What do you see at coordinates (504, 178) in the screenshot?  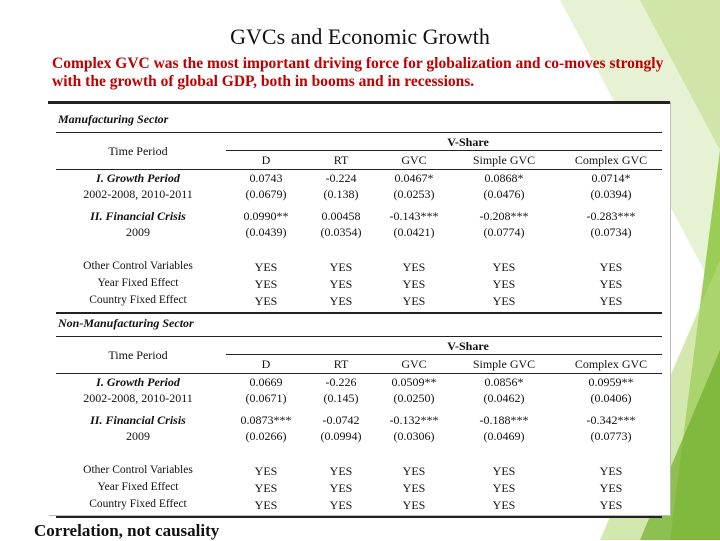 I see `coefficient: 0.0868*` at bounding box center [504, 178].